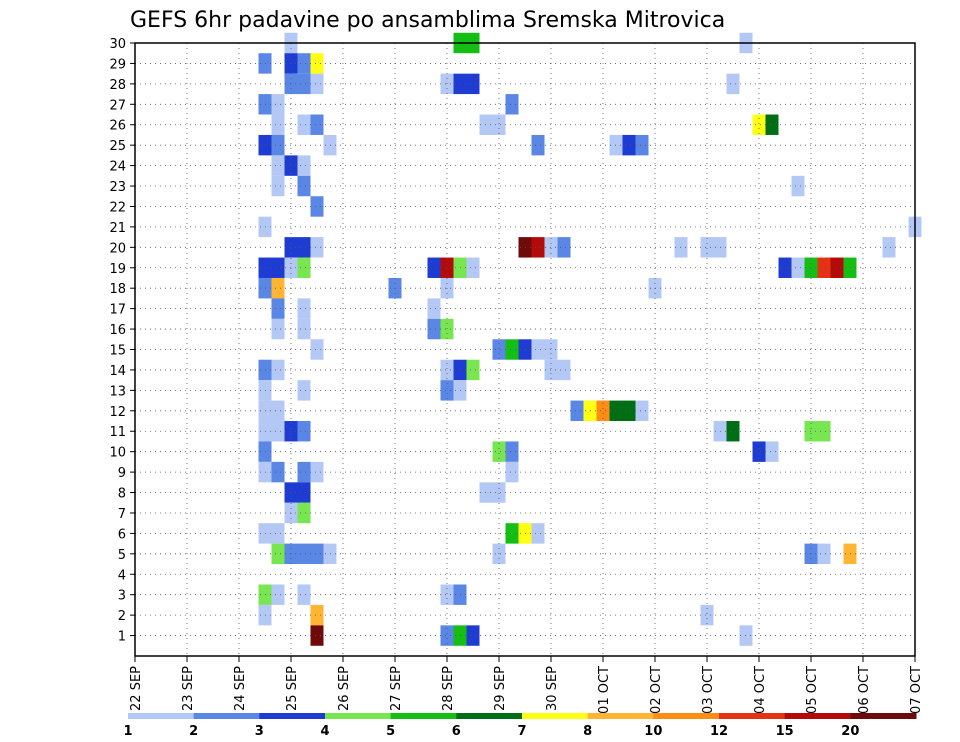 The image size is (960, 742). I want to click on y-tick-label: 1, so click(122, 637).